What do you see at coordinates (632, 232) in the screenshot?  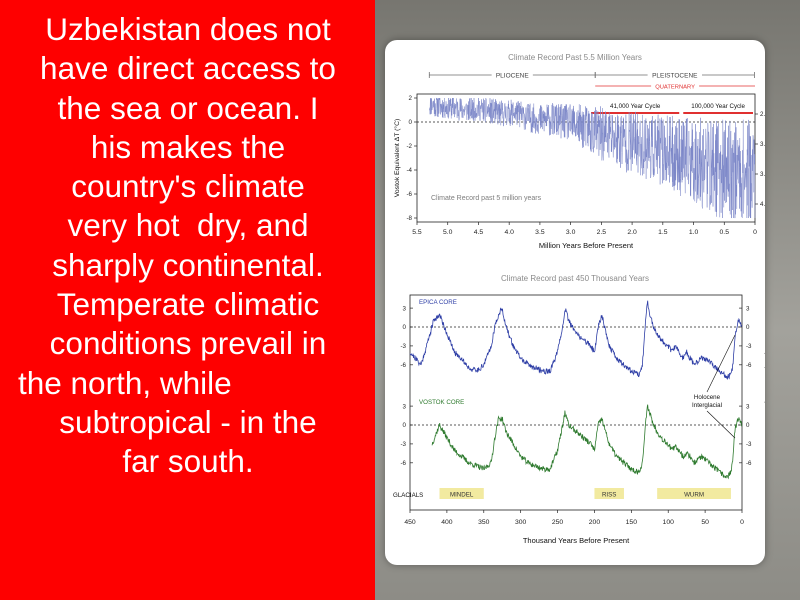 I see `x-tick-label: 2.0` at bounding box center [632, 232].